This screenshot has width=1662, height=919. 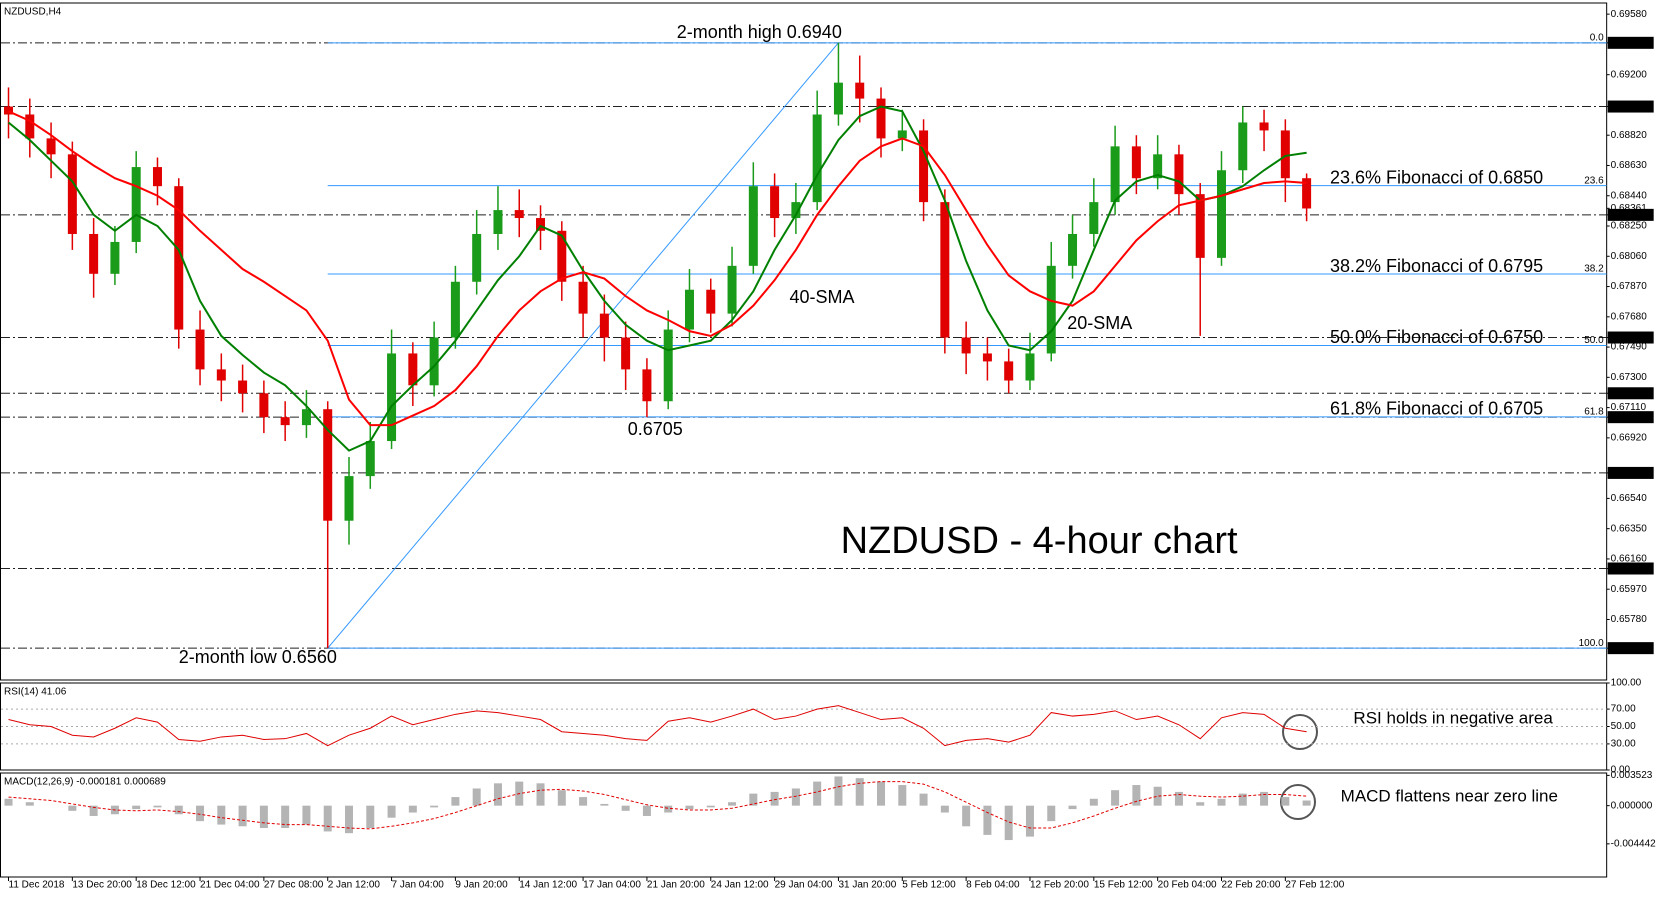 What do you see at coordinates (258, 657) in the screenshot?
I see `annotation: 2-month low 0.6560` at bounding box center [258, 657].